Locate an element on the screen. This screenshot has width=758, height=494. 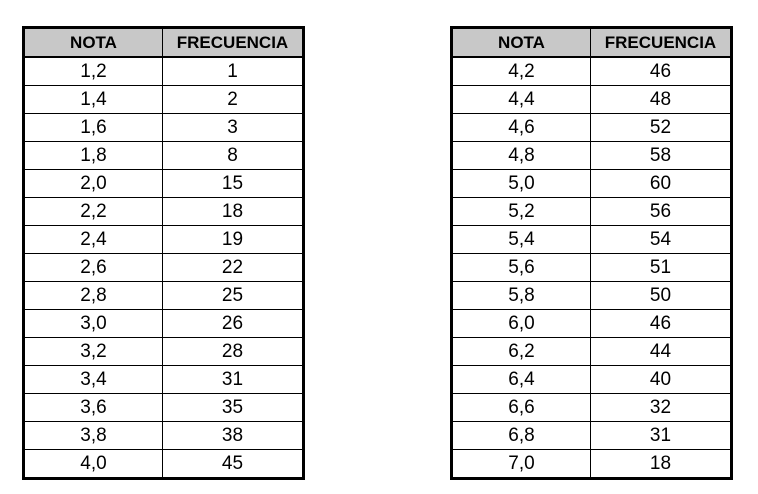
nota-cell: 2,6 is located at coordinates (93, 267).